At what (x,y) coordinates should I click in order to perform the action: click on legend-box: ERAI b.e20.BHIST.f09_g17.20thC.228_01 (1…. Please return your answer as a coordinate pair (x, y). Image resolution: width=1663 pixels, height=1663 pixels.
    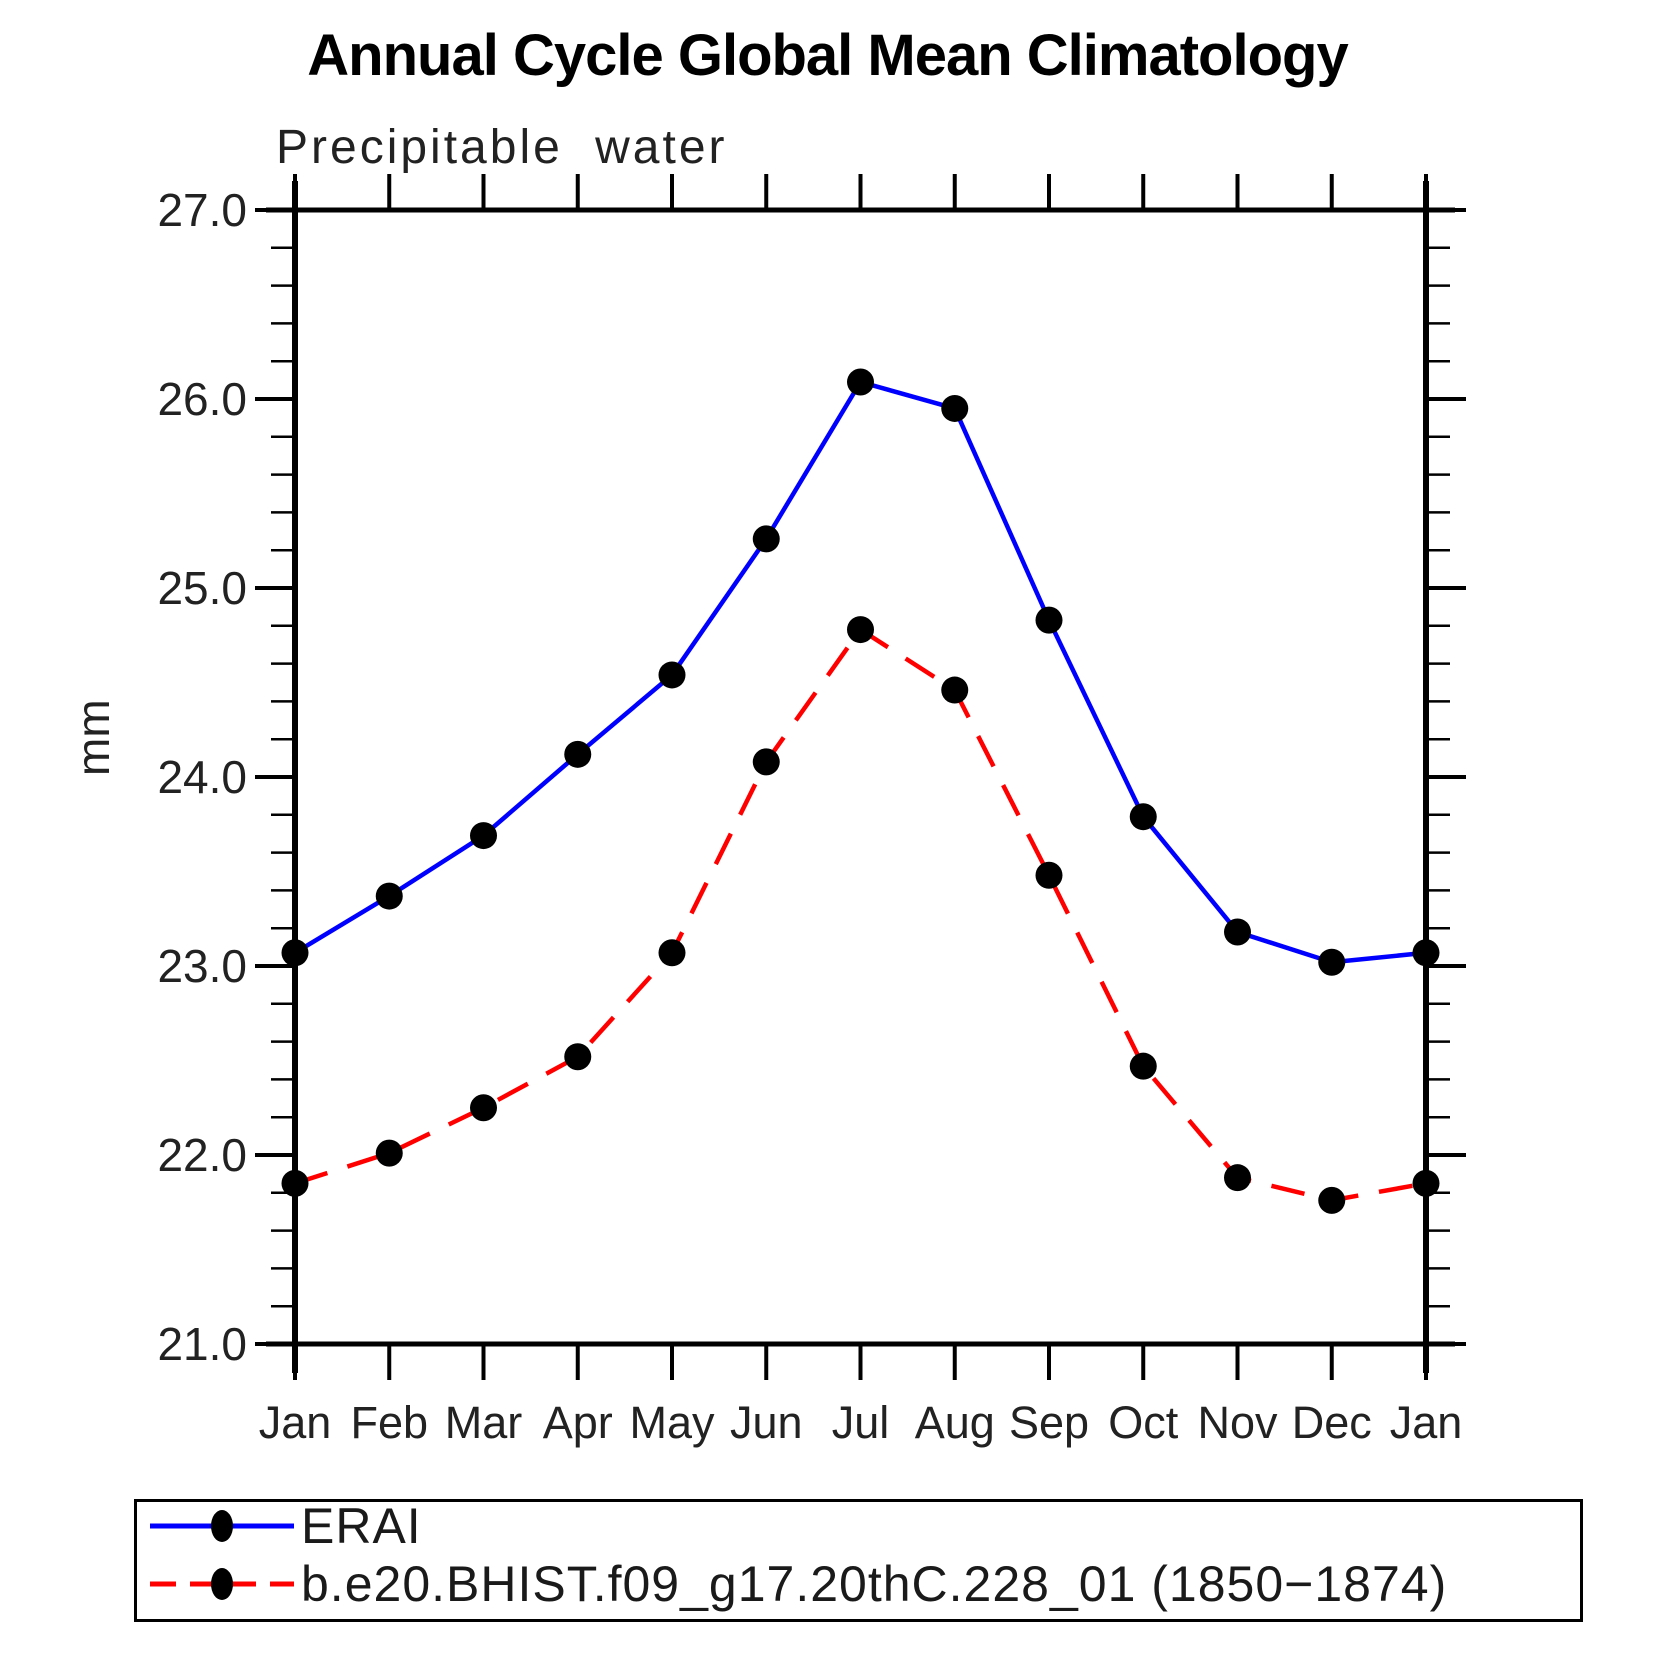
    Looking at the image, I should click on (858, 1560).